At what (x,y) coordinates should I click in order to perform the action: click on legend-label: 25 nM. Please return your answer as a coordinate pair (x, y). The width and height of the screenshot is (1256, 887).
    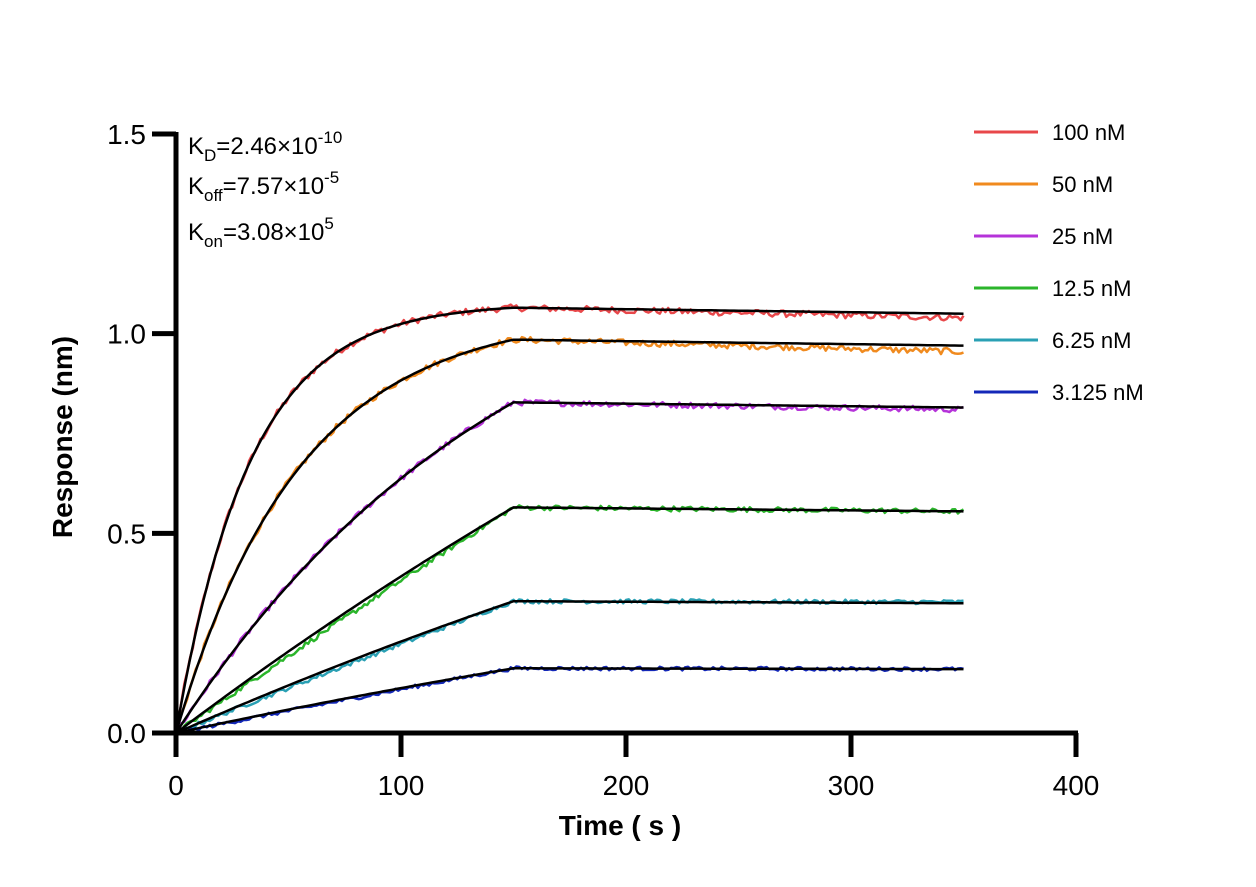
    Looking at the image, I should click on (1082, 236).